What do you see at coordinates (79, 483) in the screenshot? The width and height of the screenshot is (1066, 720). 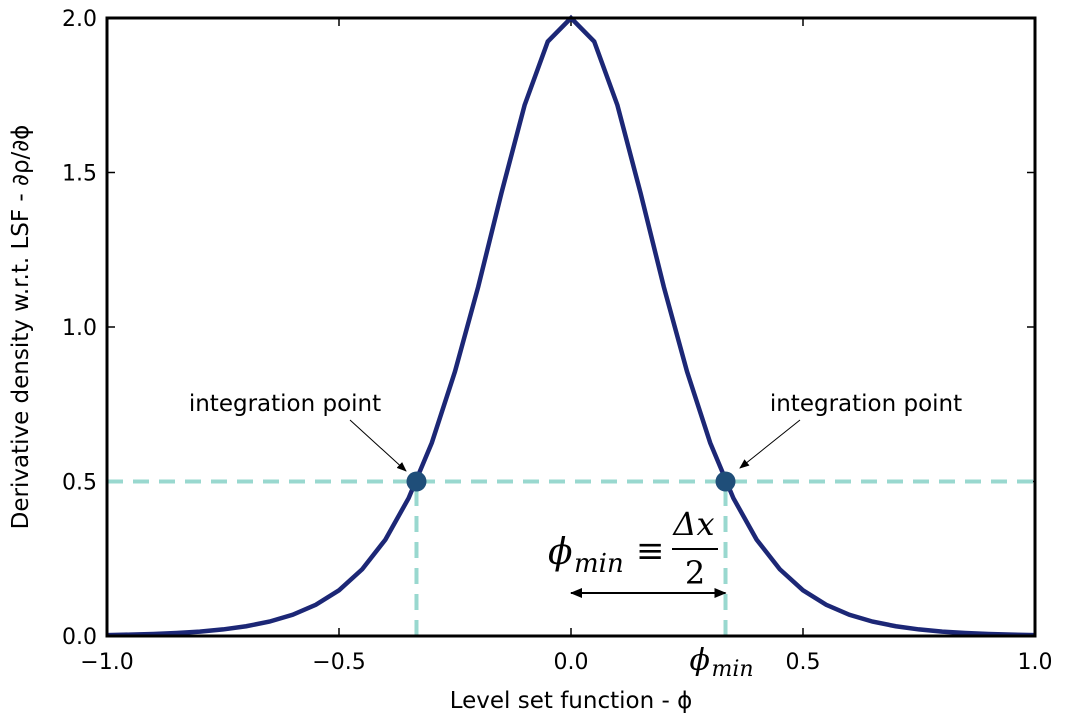 I see `y-tick-label: 0.5` at bounding box center [79, 483].